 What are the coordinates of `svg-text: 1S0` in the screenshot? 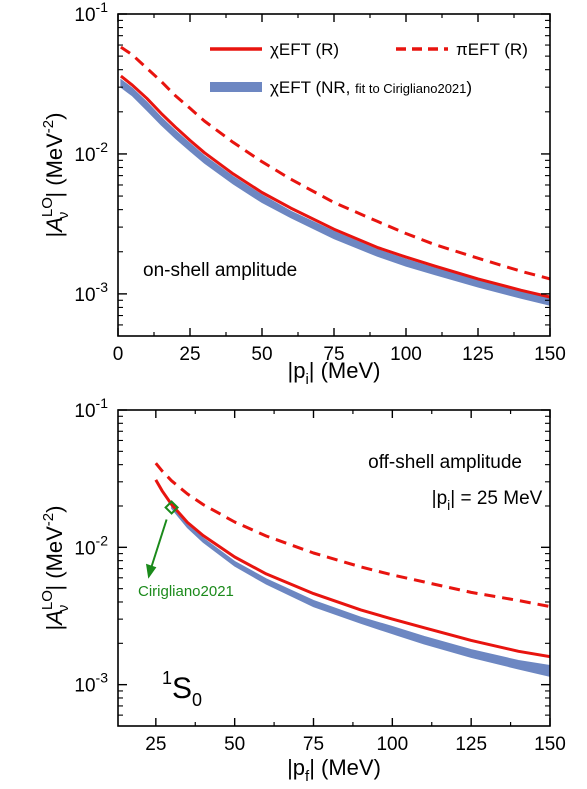 It's located at (182, 689).